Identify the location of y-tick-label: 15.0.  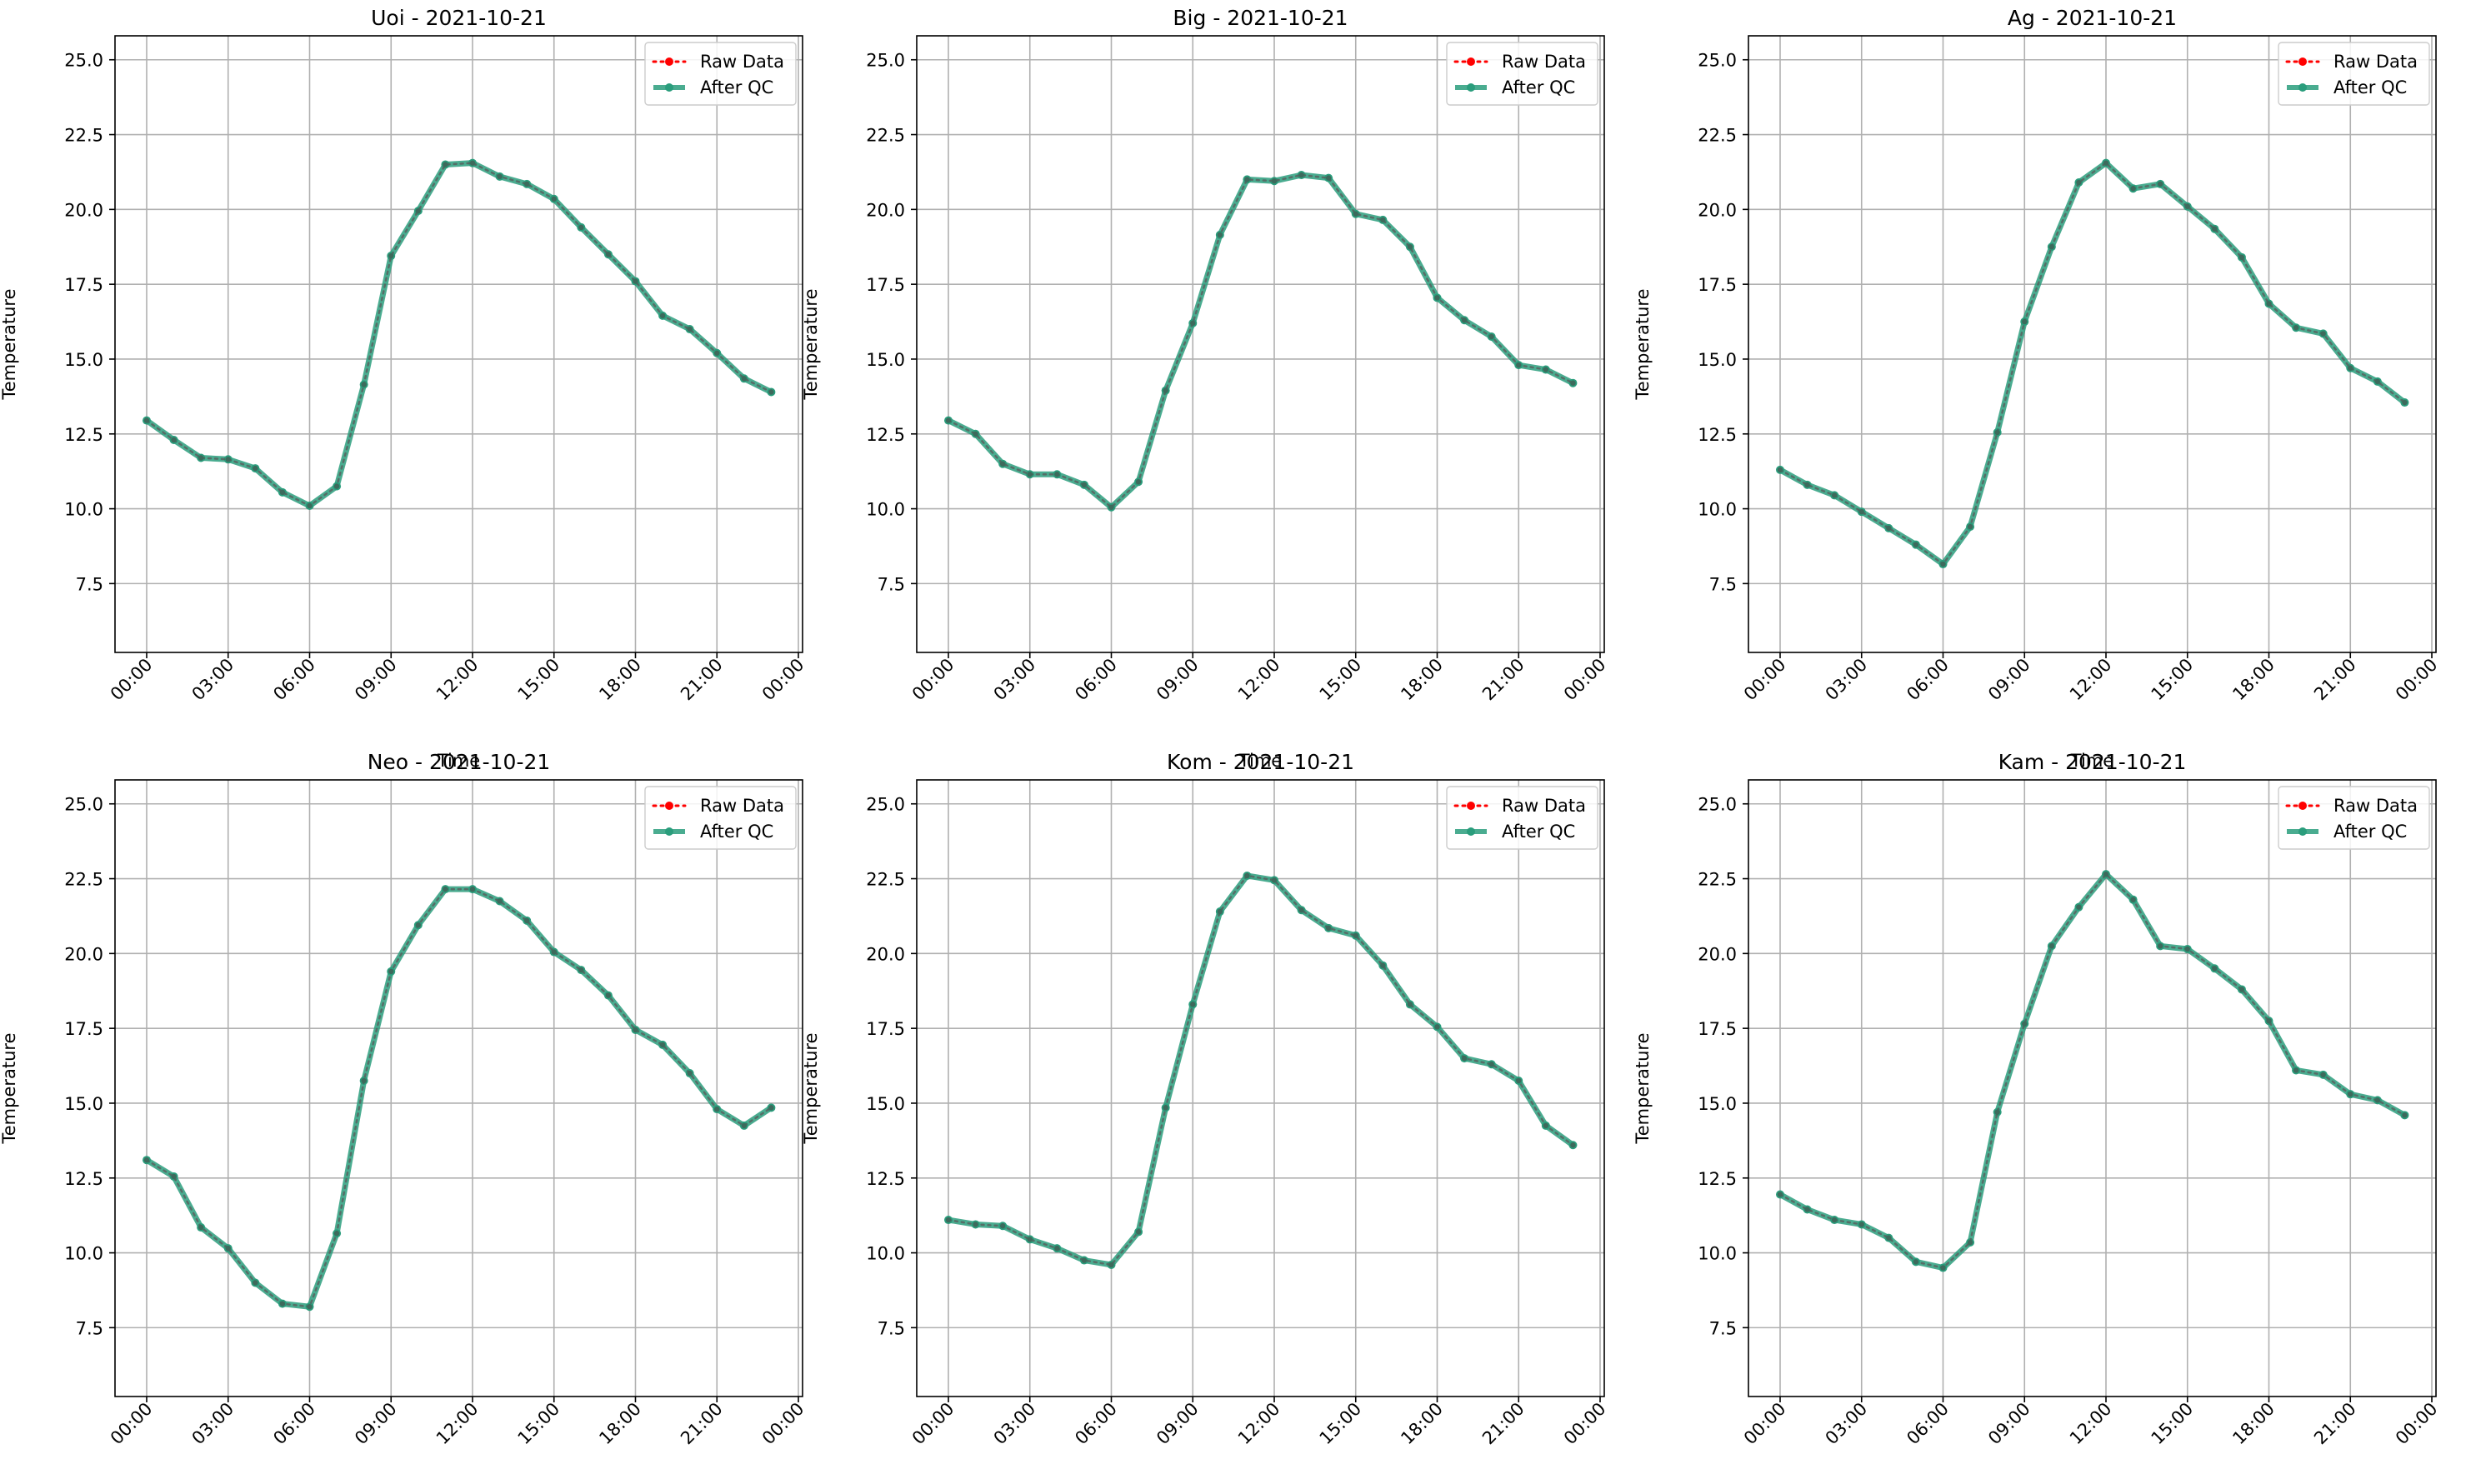
(1718, 360).